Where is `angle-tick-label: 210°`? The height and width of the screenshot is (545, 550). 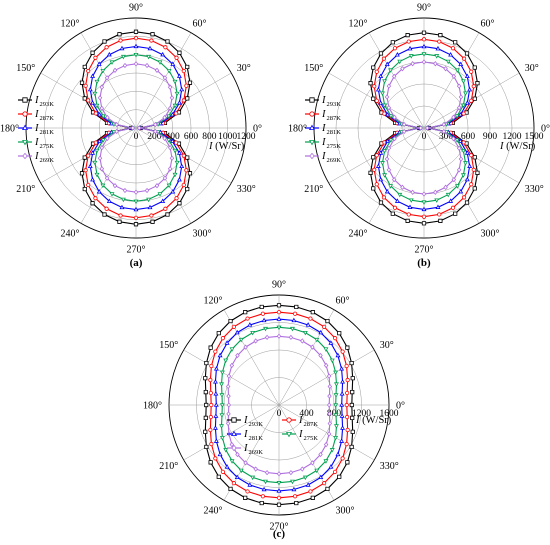
angle-tick-label: 210° is located at coordinates (25, 189).